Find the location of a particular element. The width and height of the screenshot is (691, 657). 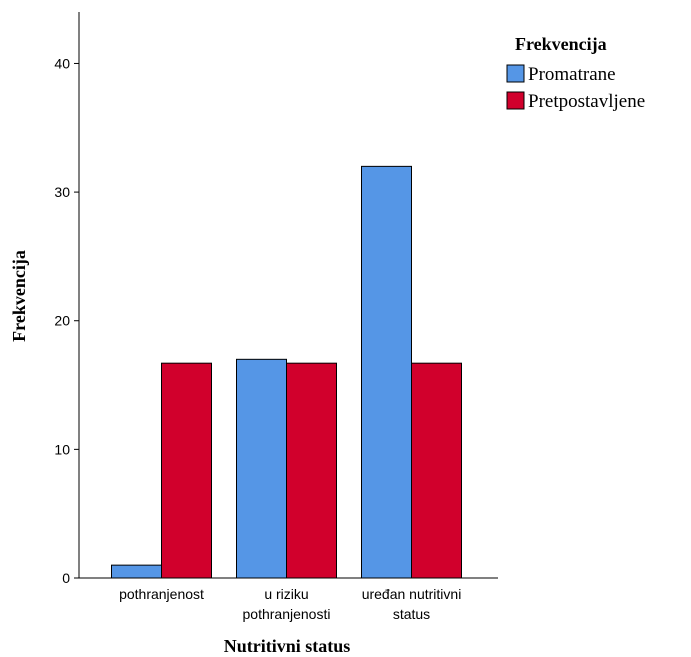

legend-label-1: Pretpostavljene is located at coordinates (586, 101).